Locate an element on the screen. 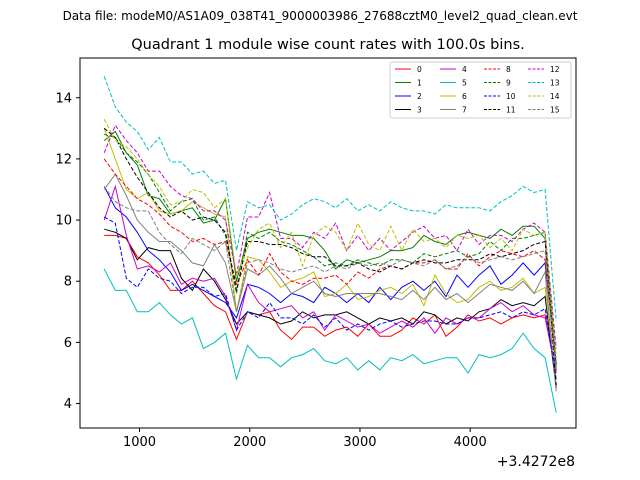 The image size is (640, 480). legend-box is located at coordinates (480, 90).